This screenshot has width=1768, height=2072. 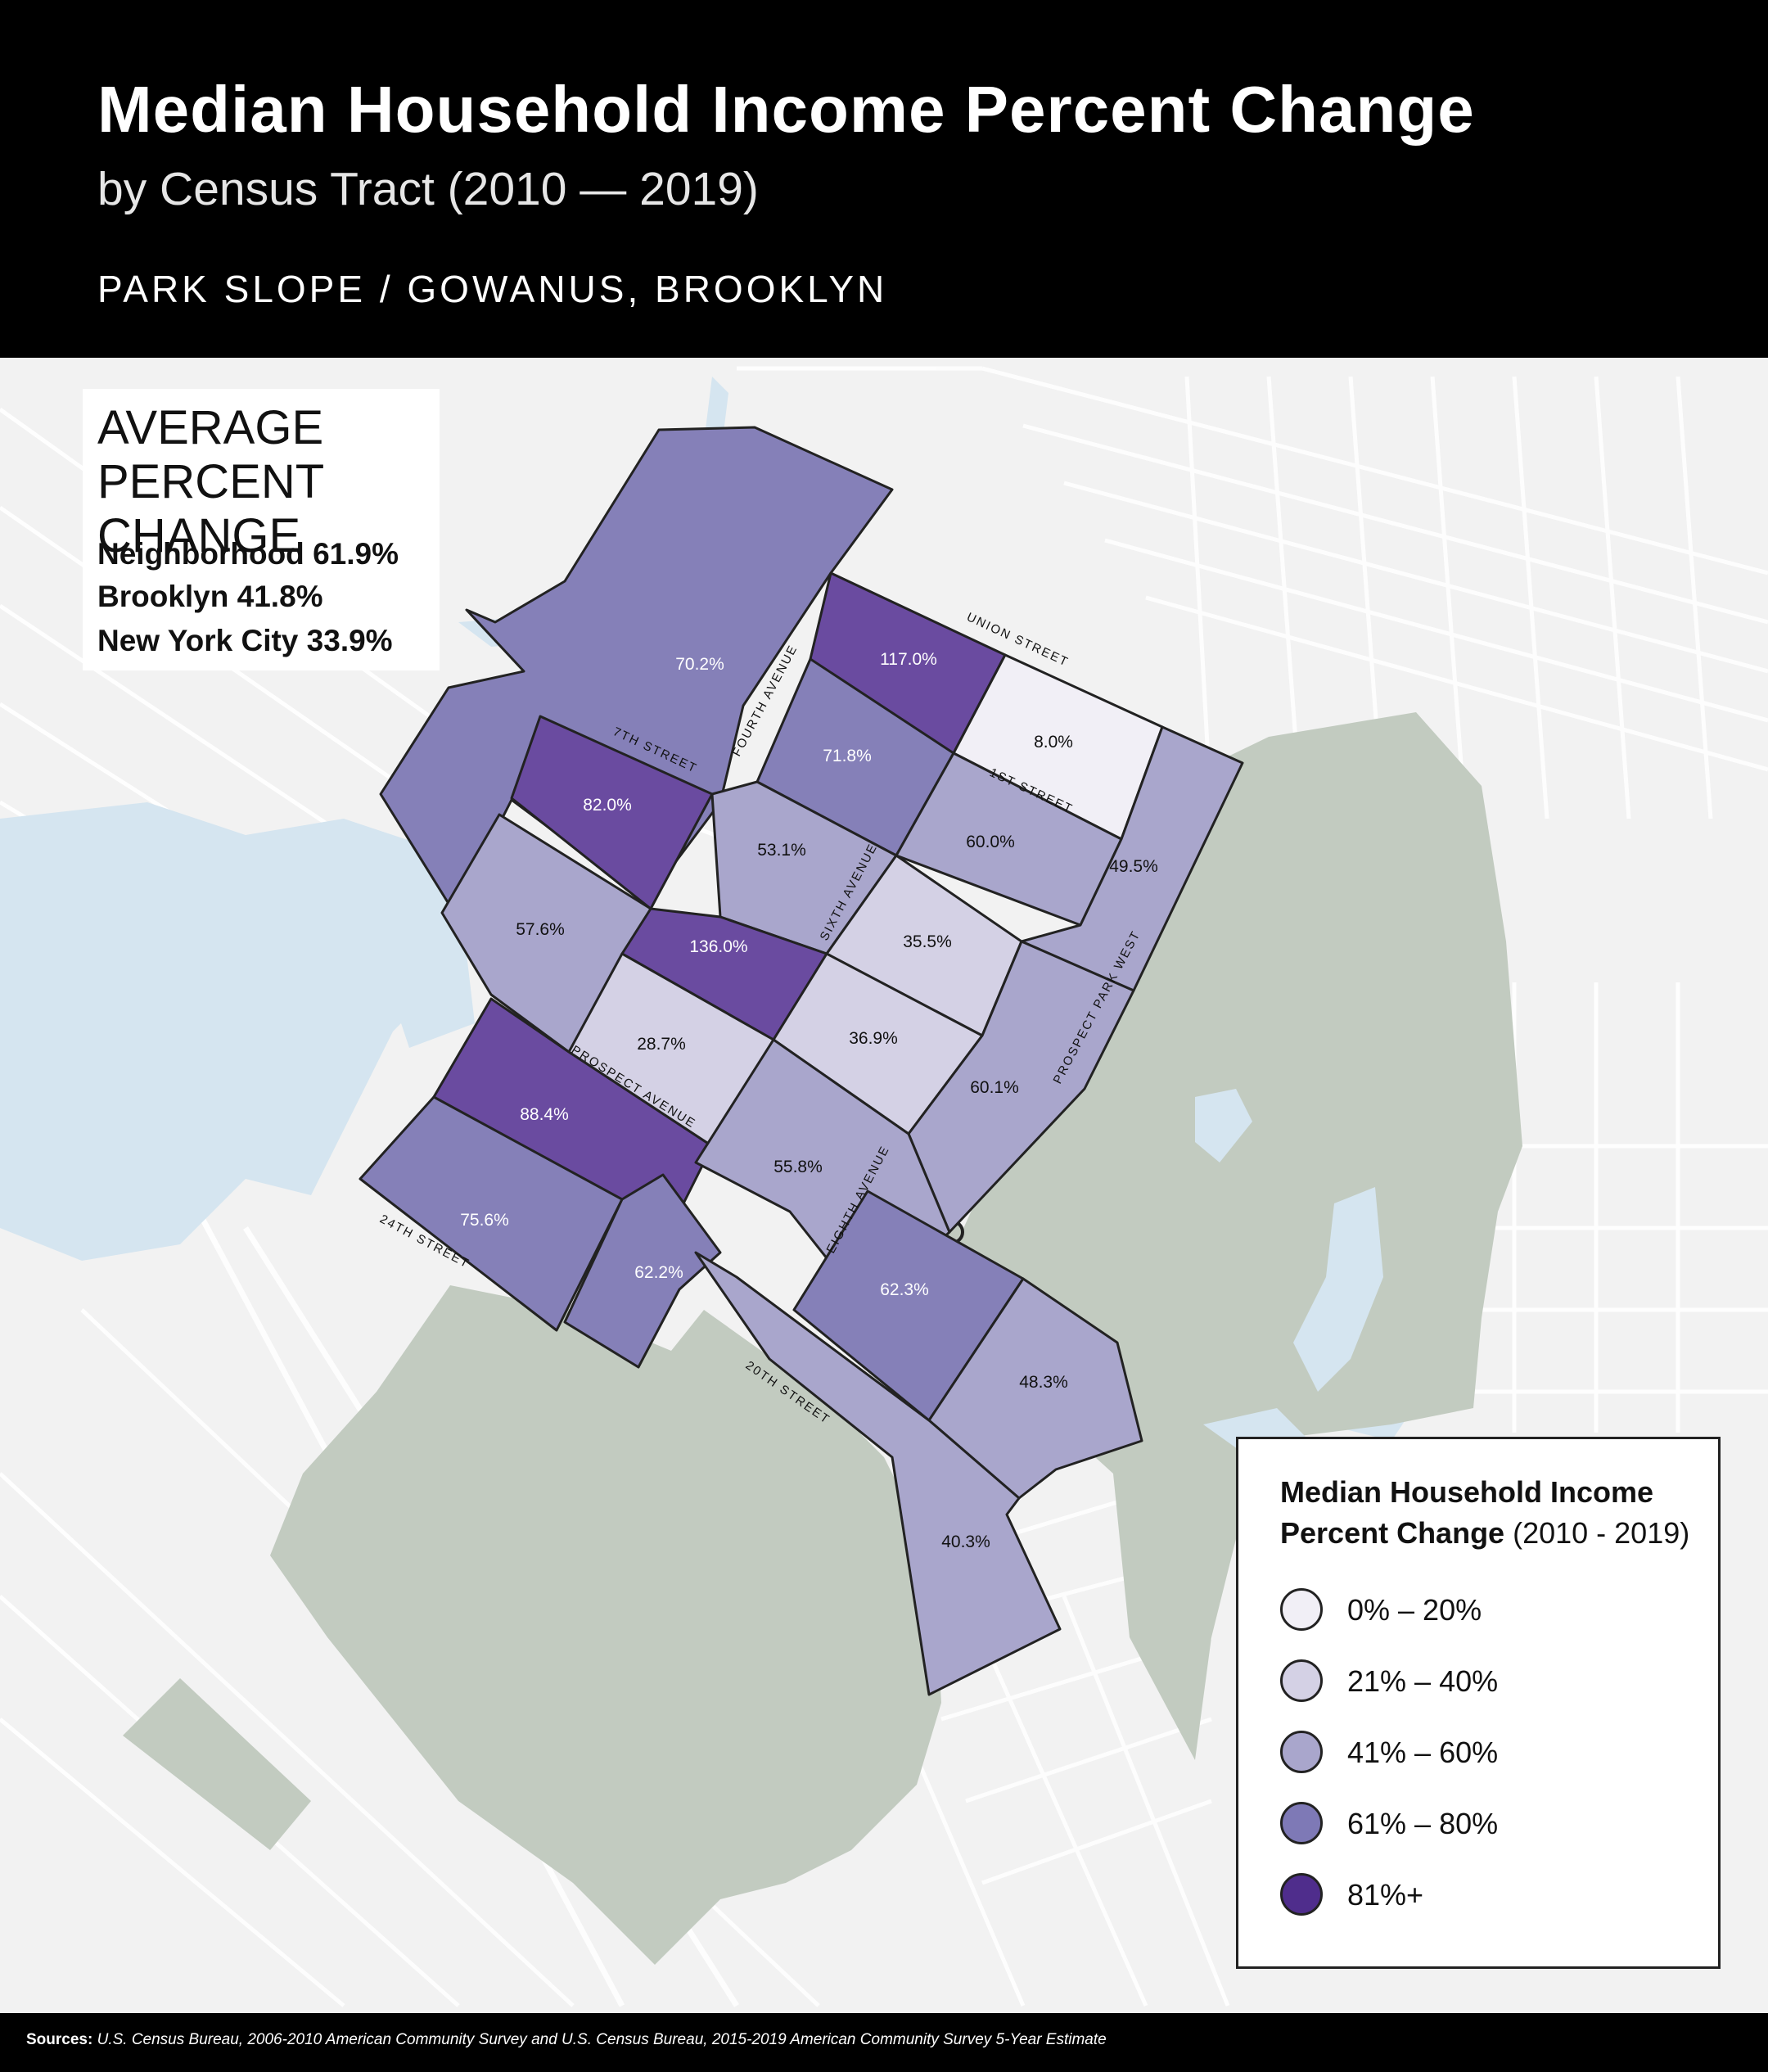 I want to click on tract-label-1: 70.2%, so click(x=700, y=664).